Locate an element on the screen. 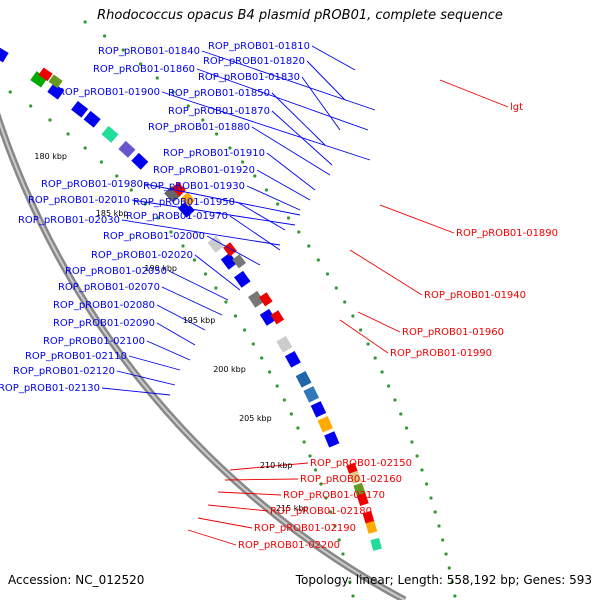 Image resolution: width=600 pixels, height=600 pixels. gene-label: ROP_pROB01-02050 is located at coordinates (116, 271).